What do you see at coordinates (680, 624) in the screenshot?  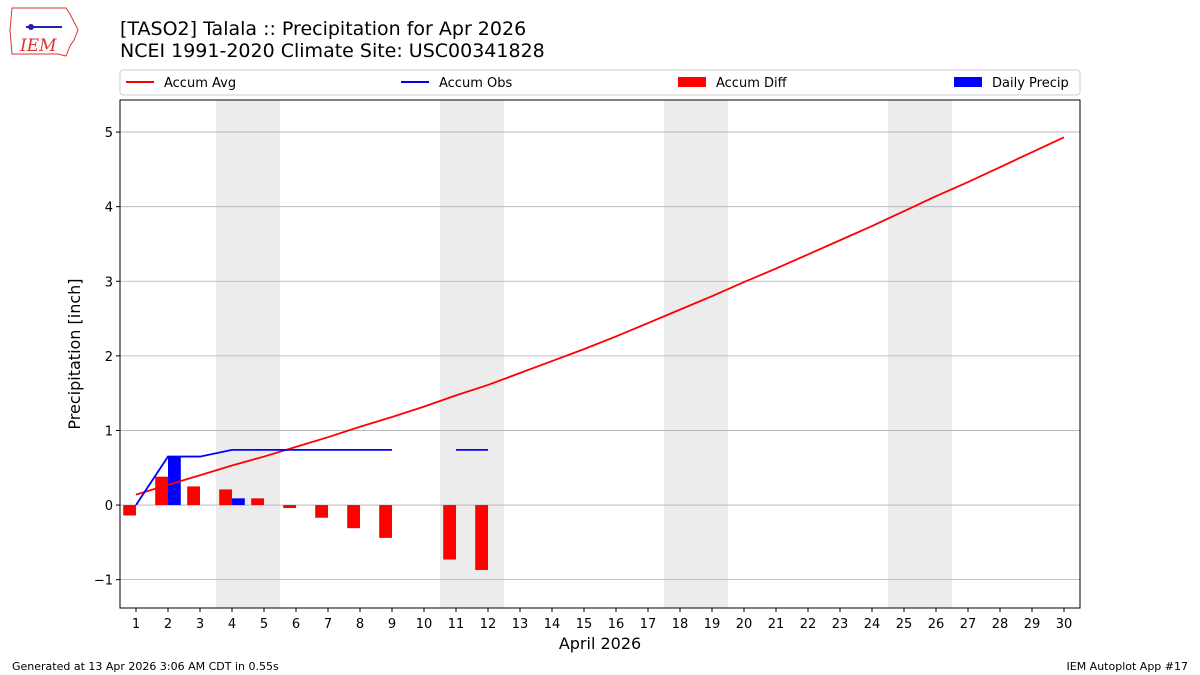 I see `x-tick-label: 18` at bounding box center [680, 624].